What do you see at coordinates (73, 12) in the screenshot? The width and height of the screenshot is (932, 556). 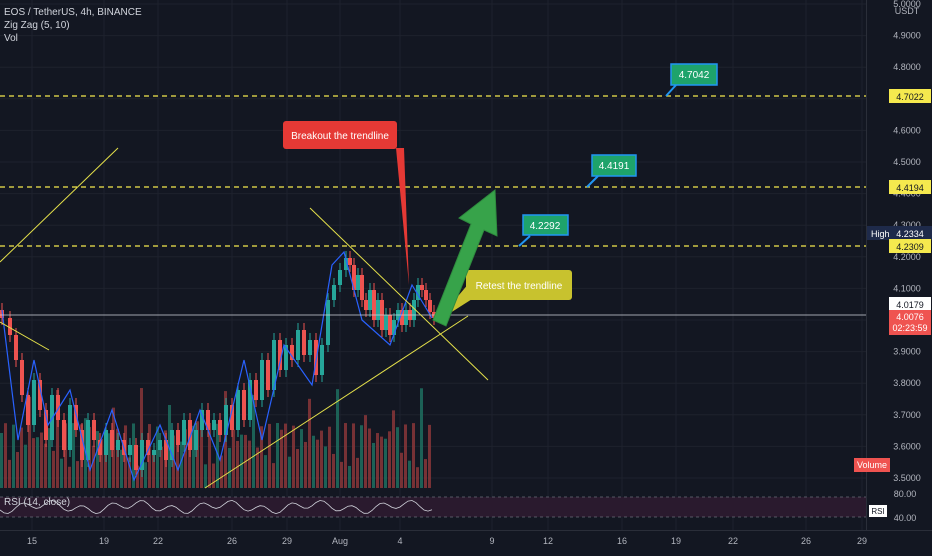 I see `symbol-title: EOS / TetherUS, 4h, BINANCE` at bounding box center [73, 12].